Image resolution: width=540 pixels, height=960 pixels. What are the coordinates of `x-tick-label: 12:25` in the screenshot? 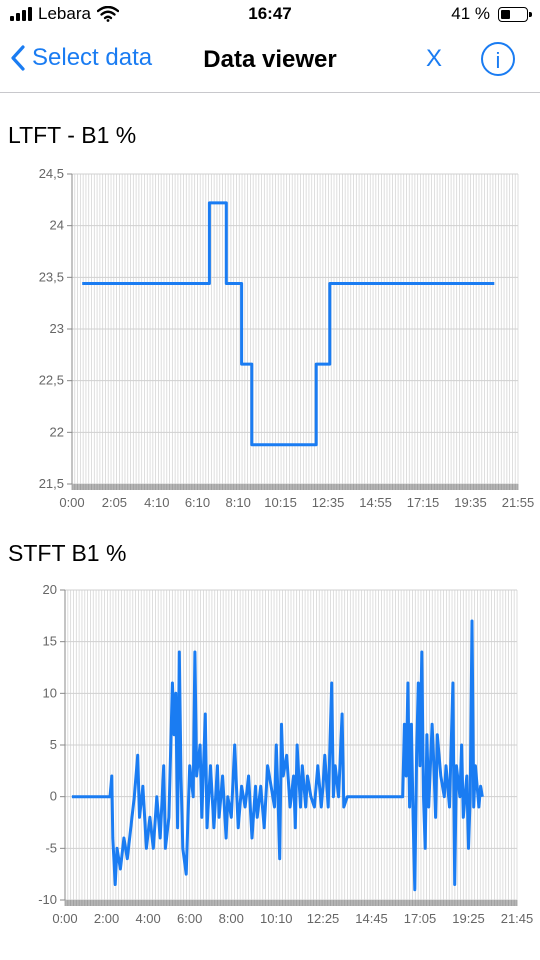 It's located at (323, 918).